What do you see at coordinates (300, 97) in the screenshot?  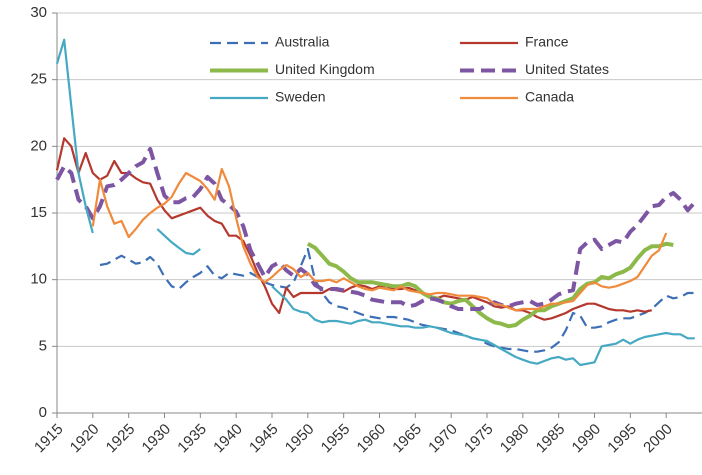 I see `legend-label: Sweden` at bounding box center [300, 97].